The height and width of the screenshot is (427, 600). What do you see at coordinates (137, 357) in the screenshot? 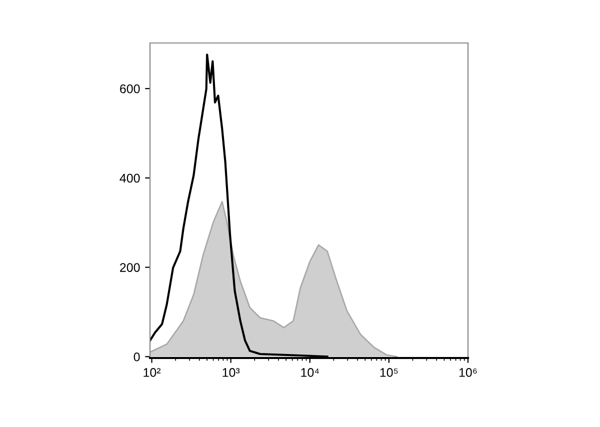
I see `y-tick-label: 0` at bounding box center [137, 357].